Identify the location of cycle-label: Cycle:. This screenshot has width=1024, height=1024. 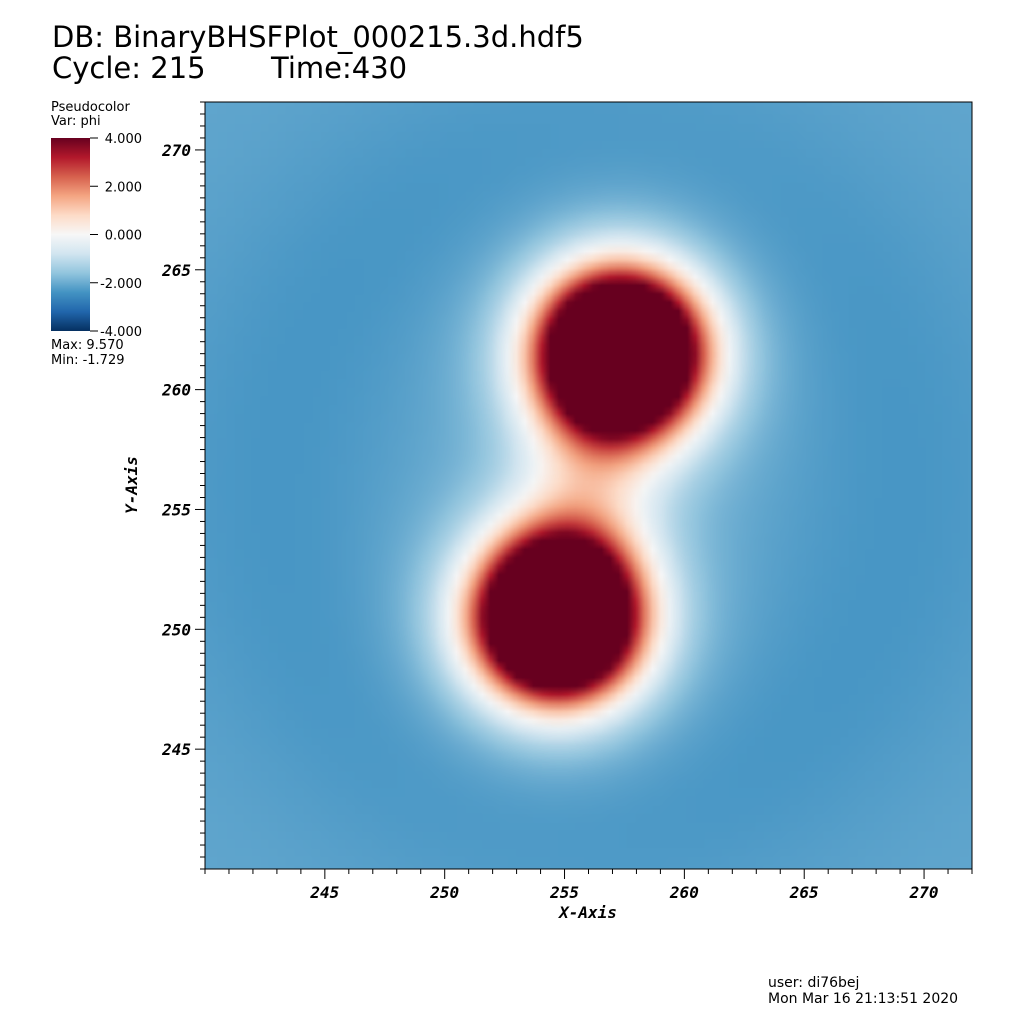
(97, 68).